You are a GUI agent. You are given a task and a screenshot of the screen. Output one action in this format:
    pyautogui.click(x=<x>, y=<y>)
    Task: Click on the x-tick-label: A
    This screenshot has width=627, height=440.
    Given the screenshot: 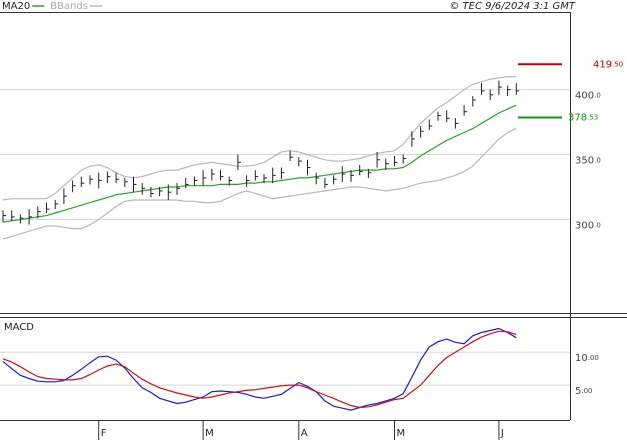 What is the action you would take?
    pyautogui.click(x=304, y=433)
    